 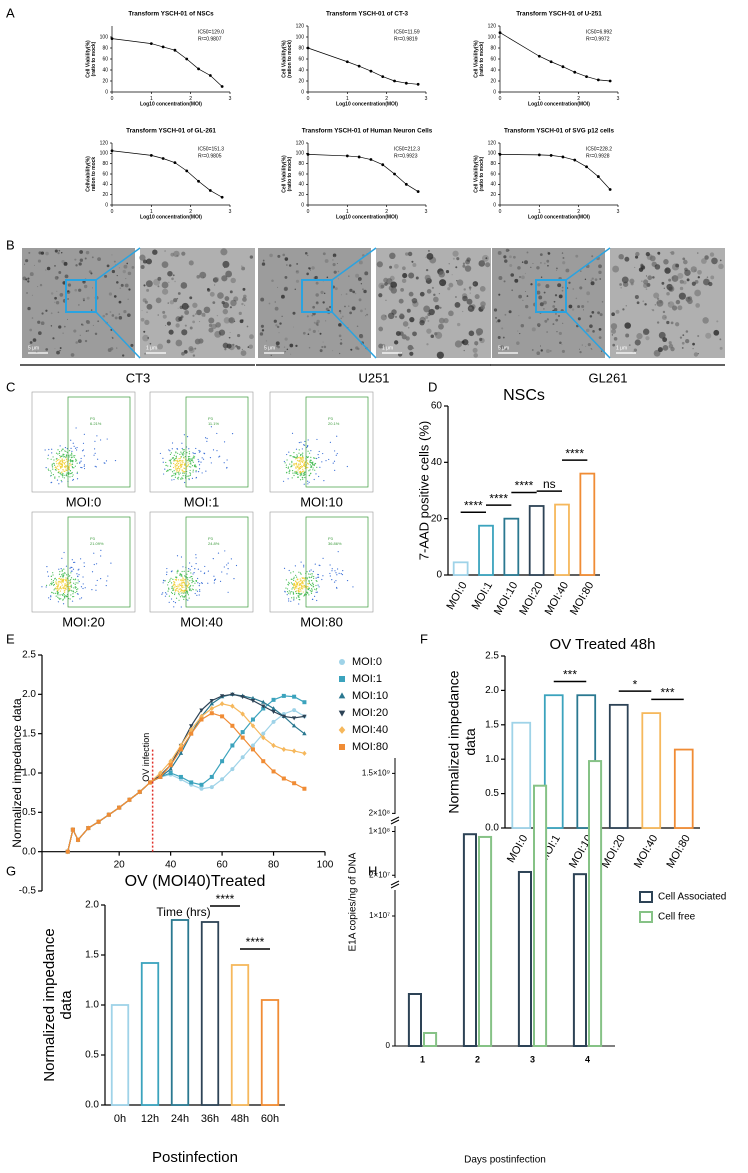 What do you see at coordinates (539, 99) in the screenshot?
I see `x-tick-label: 1` at bounding box center [539, 99].